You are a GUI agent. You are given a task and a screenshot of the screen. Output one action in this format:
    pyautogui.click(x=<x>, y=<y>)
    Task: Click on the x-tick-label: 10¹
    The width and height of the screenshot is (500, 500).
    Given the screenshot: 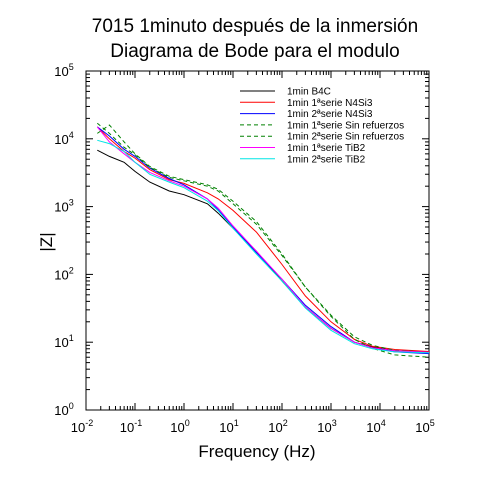 What is the action you would take?
    pyautogui.click(x=228, y=426)
    